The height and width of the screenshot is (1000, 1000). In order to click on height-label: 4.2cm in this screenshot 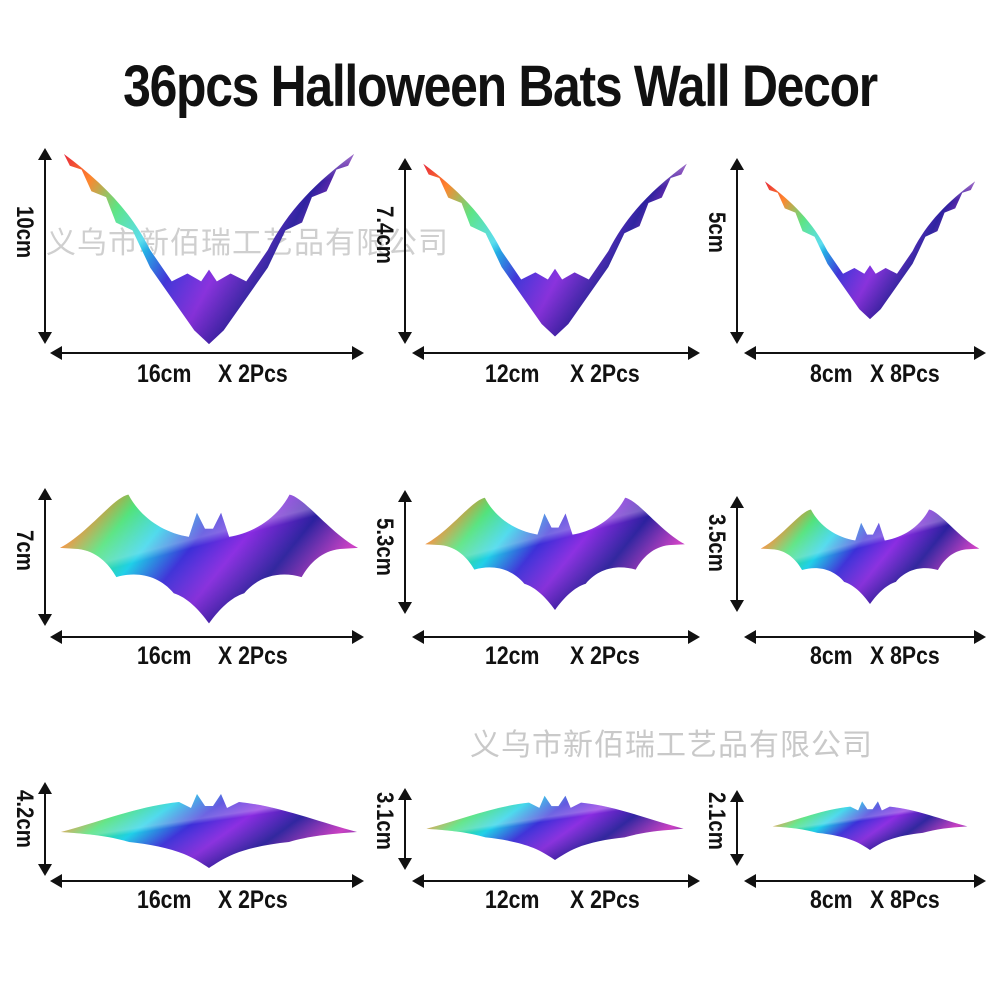, I will do `click(24, 819)`.